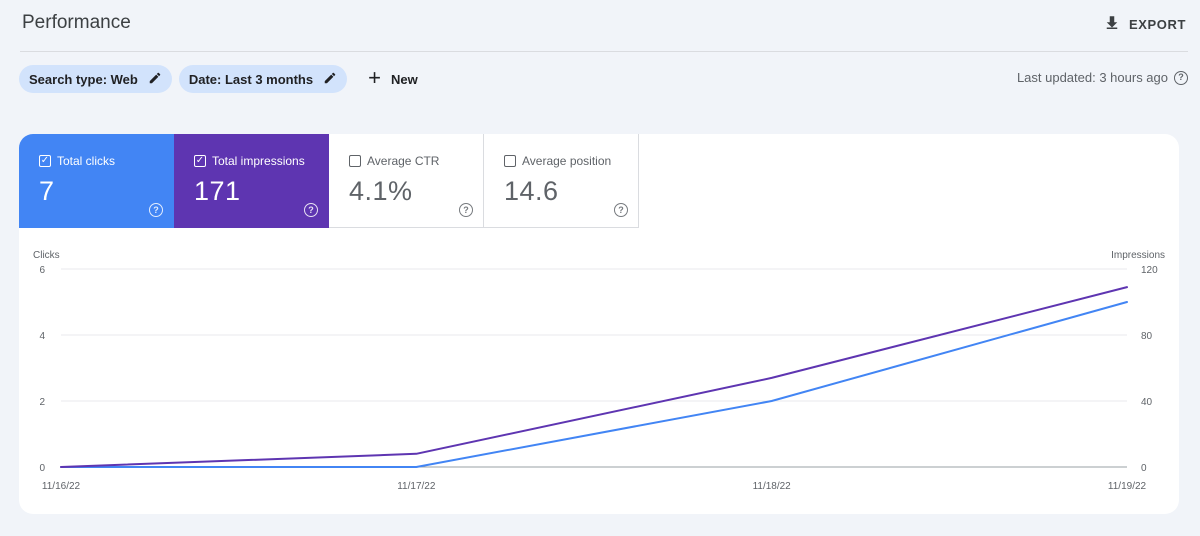 The width and height of the screenshot is (1200, 536). Describe the element at coordinates (1147, 402) in the screenshot. I see `right-tick-label: 40` at that location.